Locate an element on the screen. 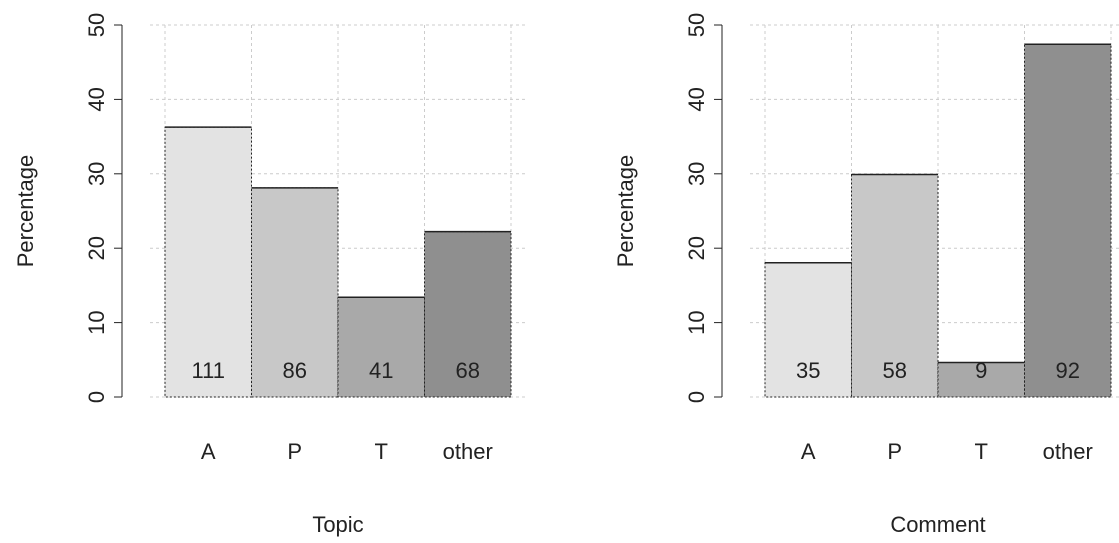 Image resolution: width=1119 pixels, height=543 pixels. x-axis-label: Topic is located at coordinates (337, 524).